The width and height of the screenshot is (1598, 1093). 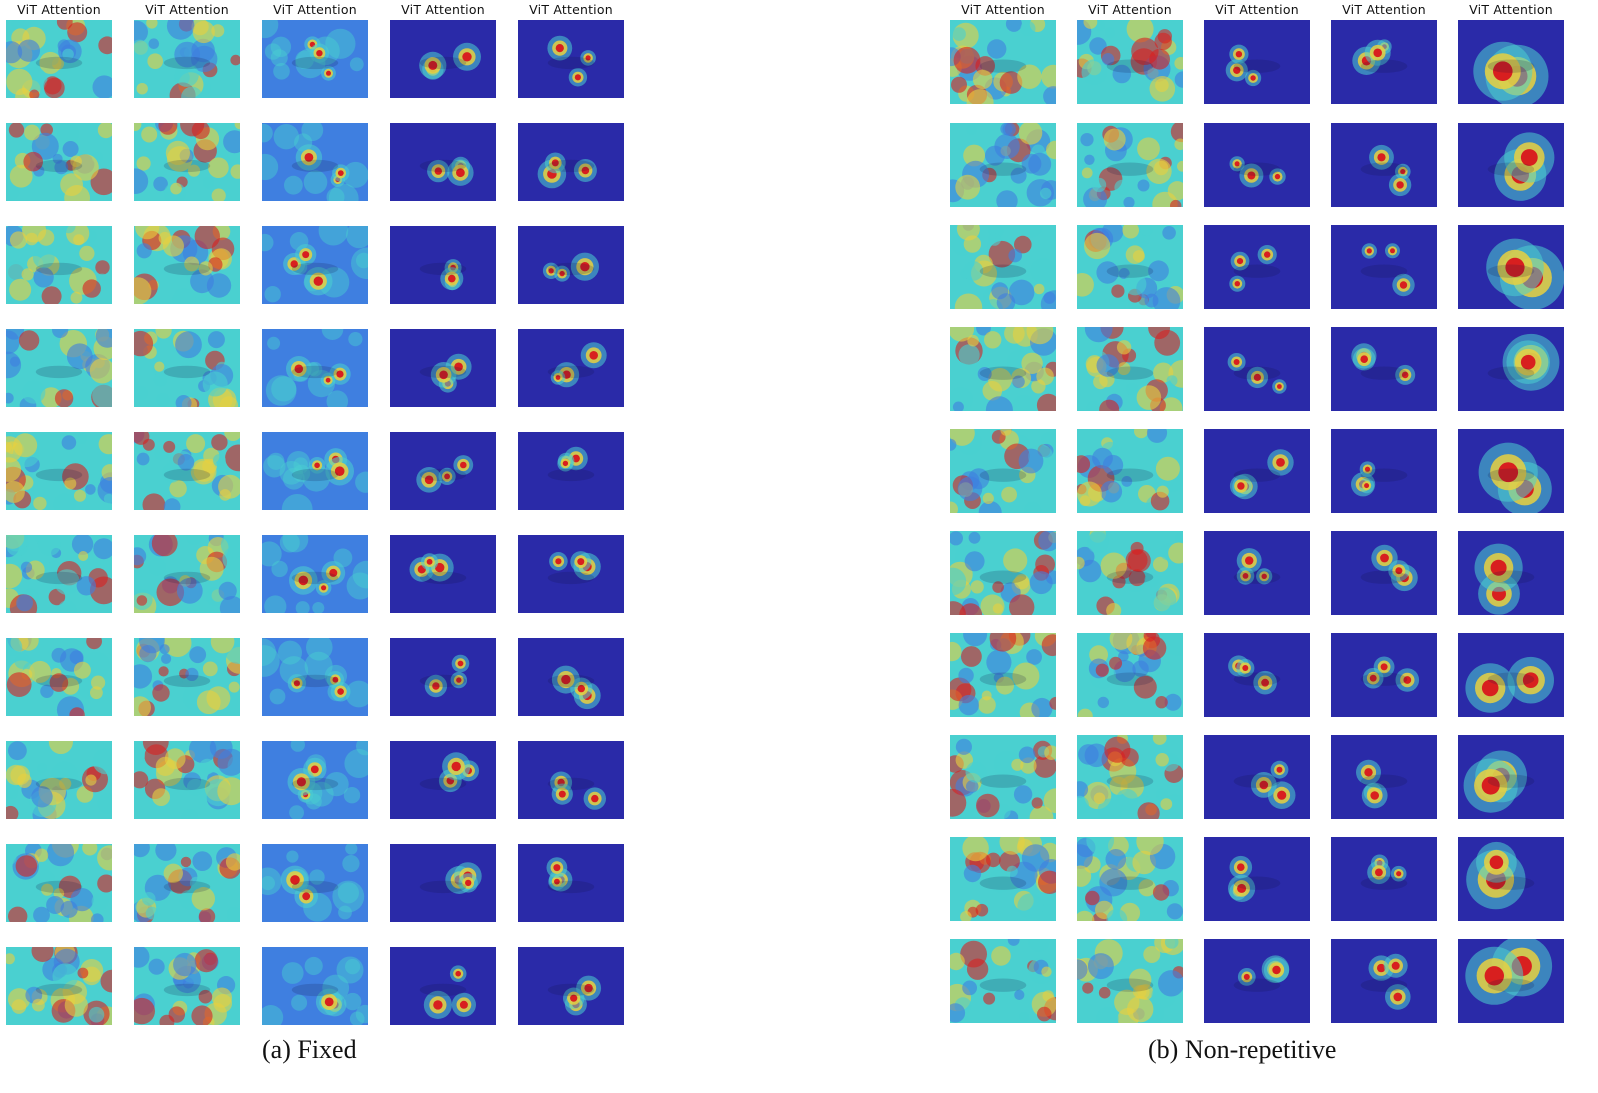 I want to click on panel-caption: (b) Non-repetitive, so click(x=1242, y=1050).